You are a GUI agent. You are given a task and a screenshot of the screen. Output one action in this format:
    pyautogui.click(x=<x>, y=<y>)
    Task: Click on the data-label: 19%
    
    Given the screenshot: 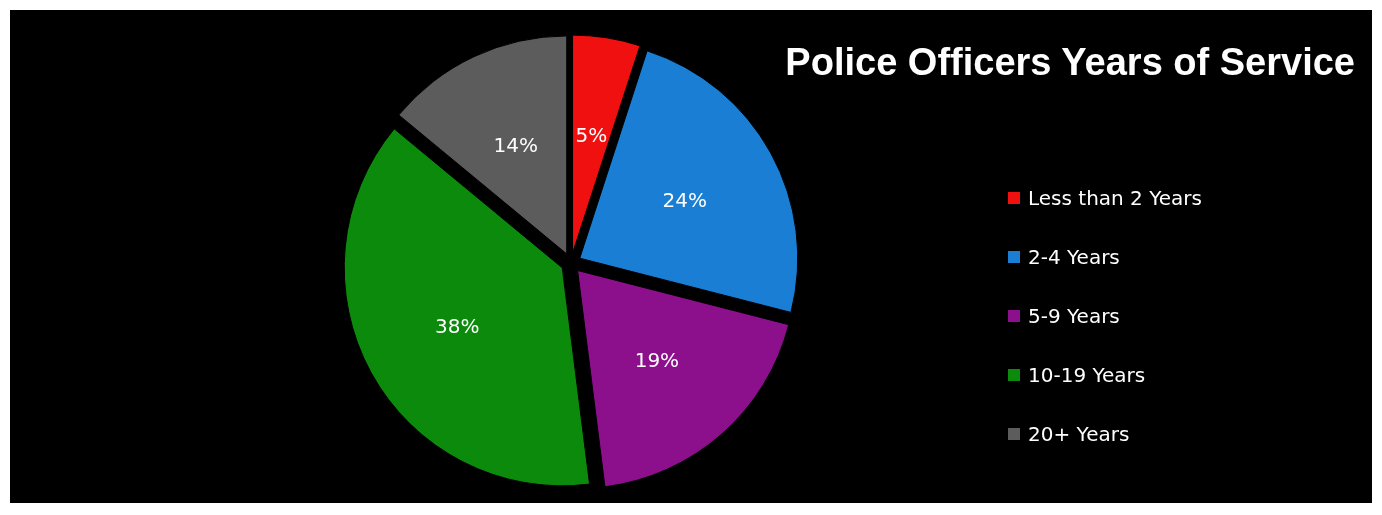 What is the action you would take?
    pyautogui.click(x=657, y=360)
    